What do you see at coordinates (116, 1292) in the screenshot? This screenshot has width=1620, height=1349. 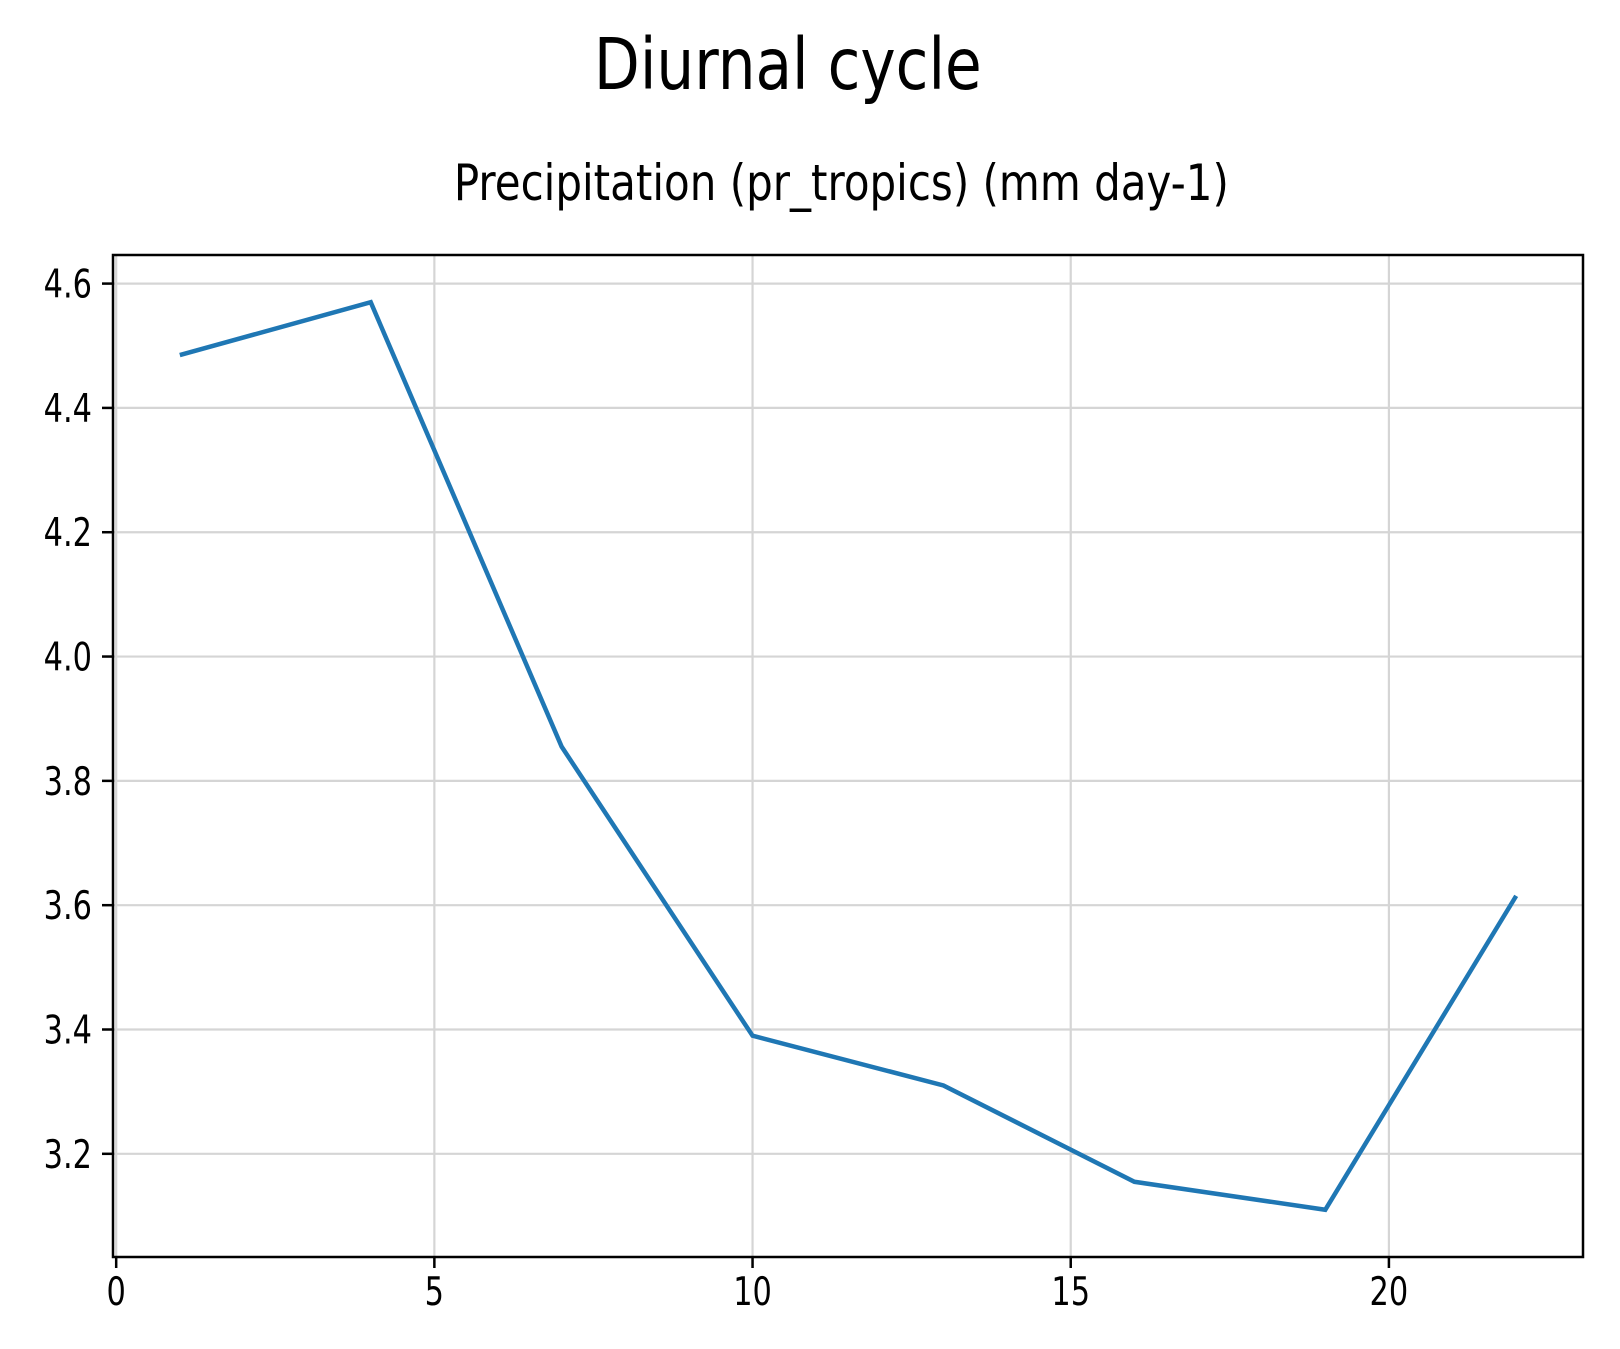 I see `x-tick-label: 0` at bounding box center [116, 1292].